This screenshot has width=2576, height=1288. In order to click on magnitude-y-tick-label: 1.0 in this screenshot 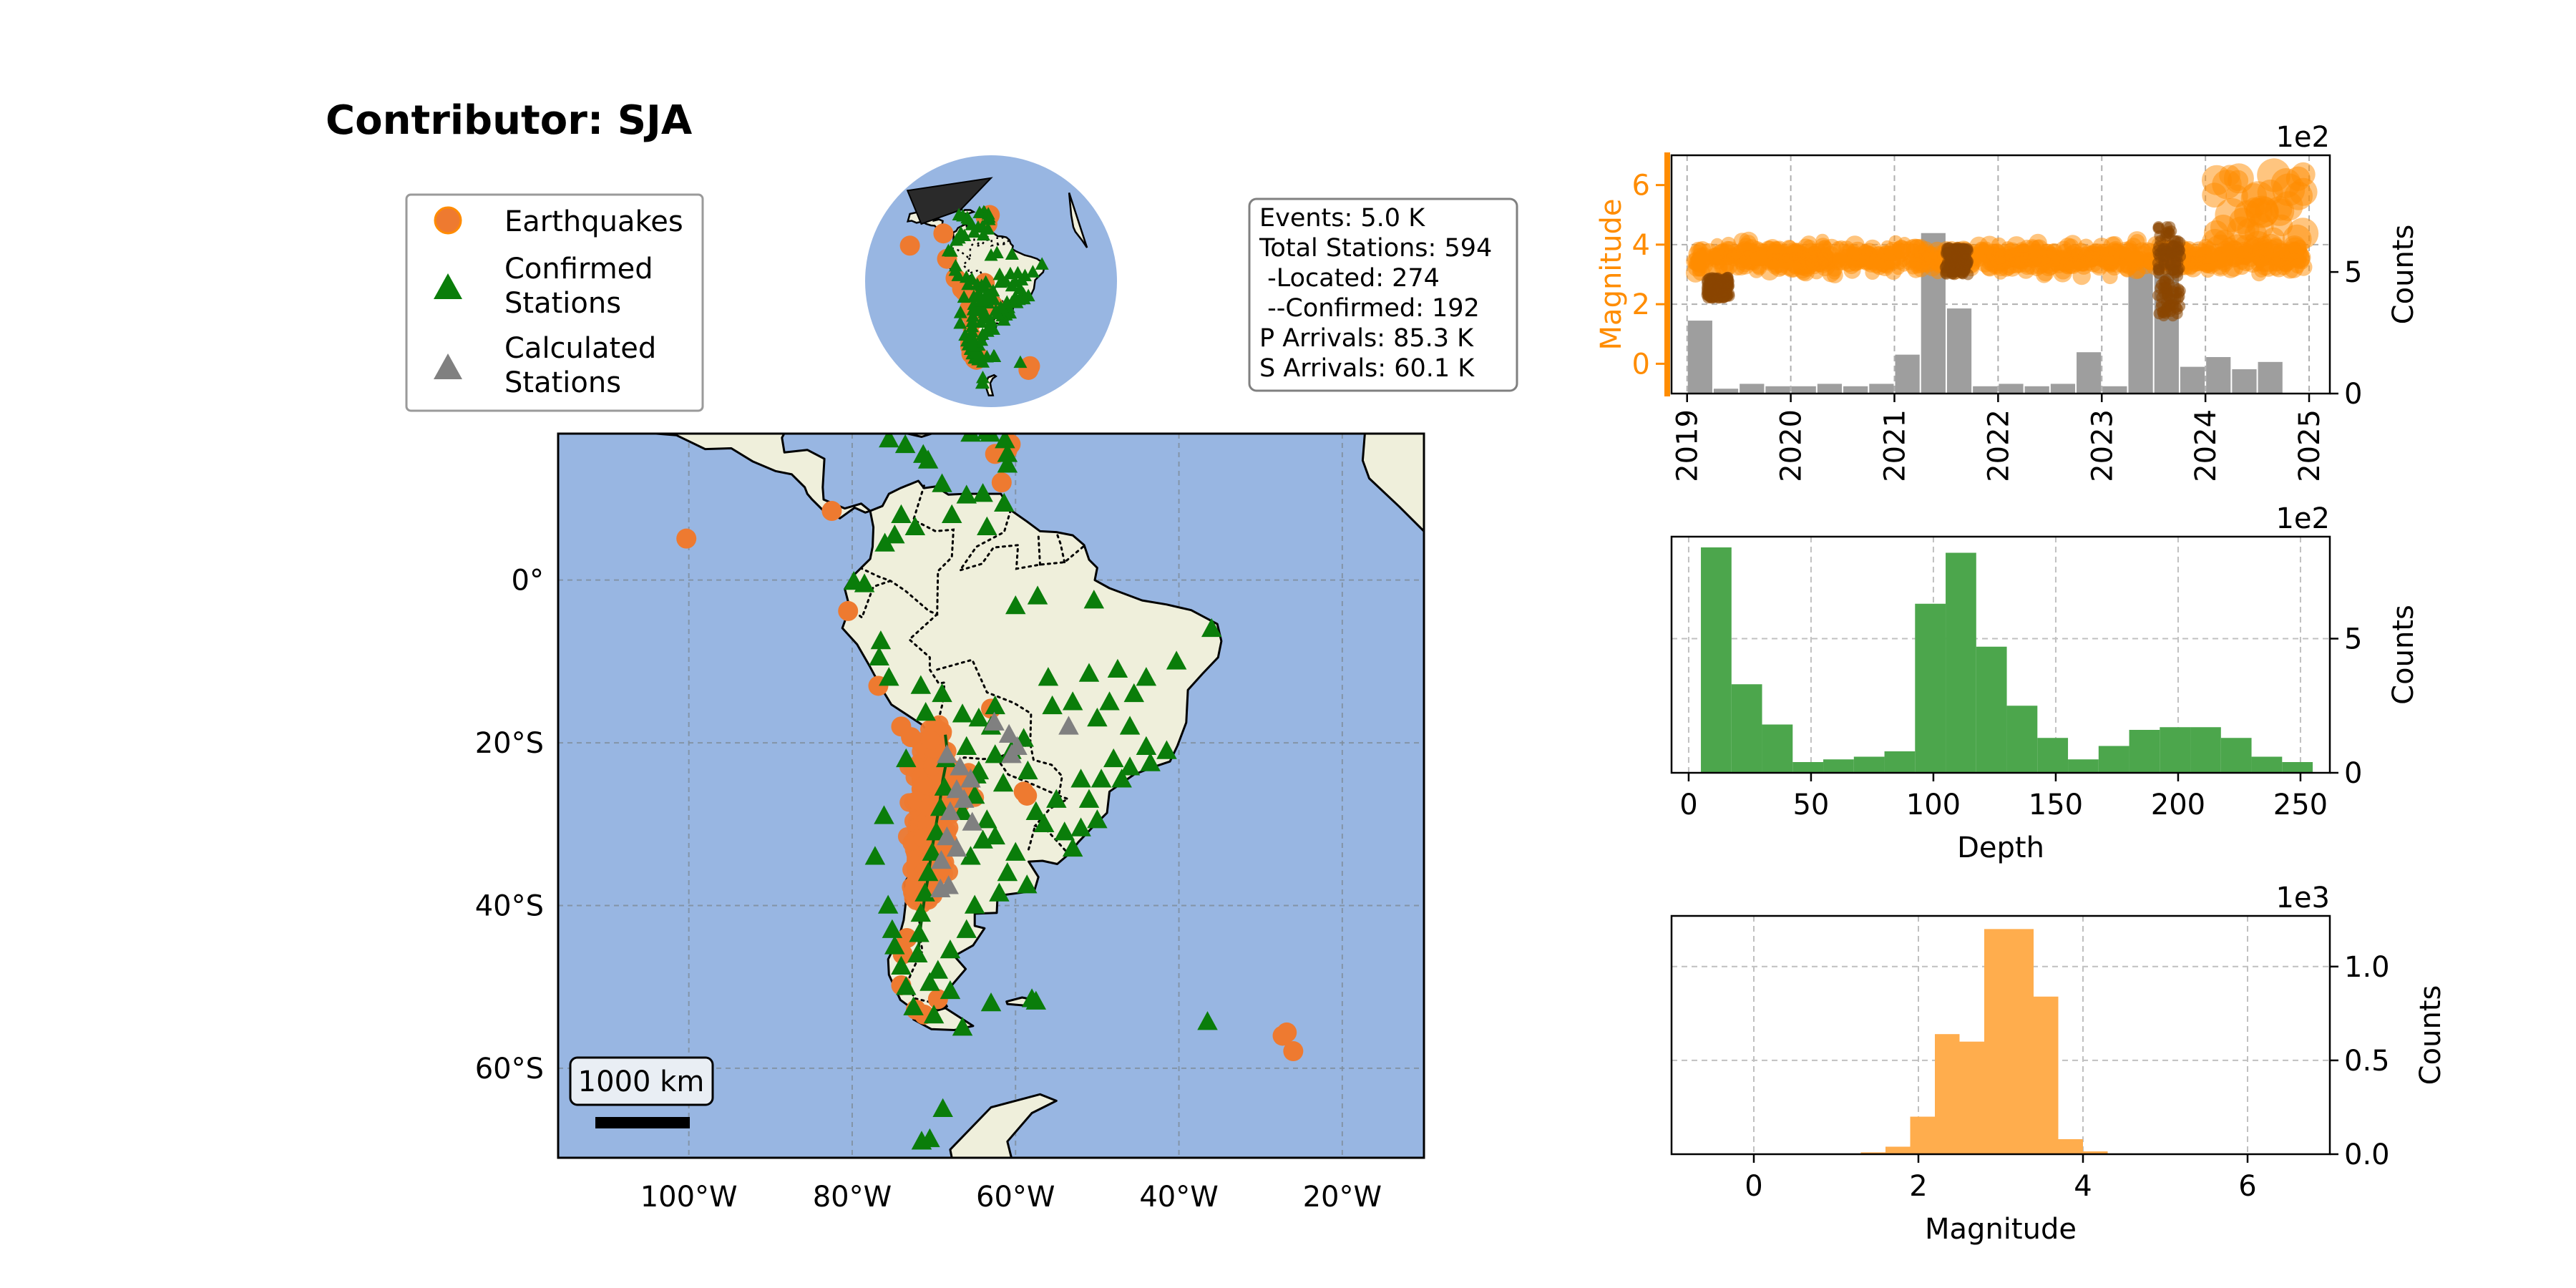, I will do `click(2367, 967)`.